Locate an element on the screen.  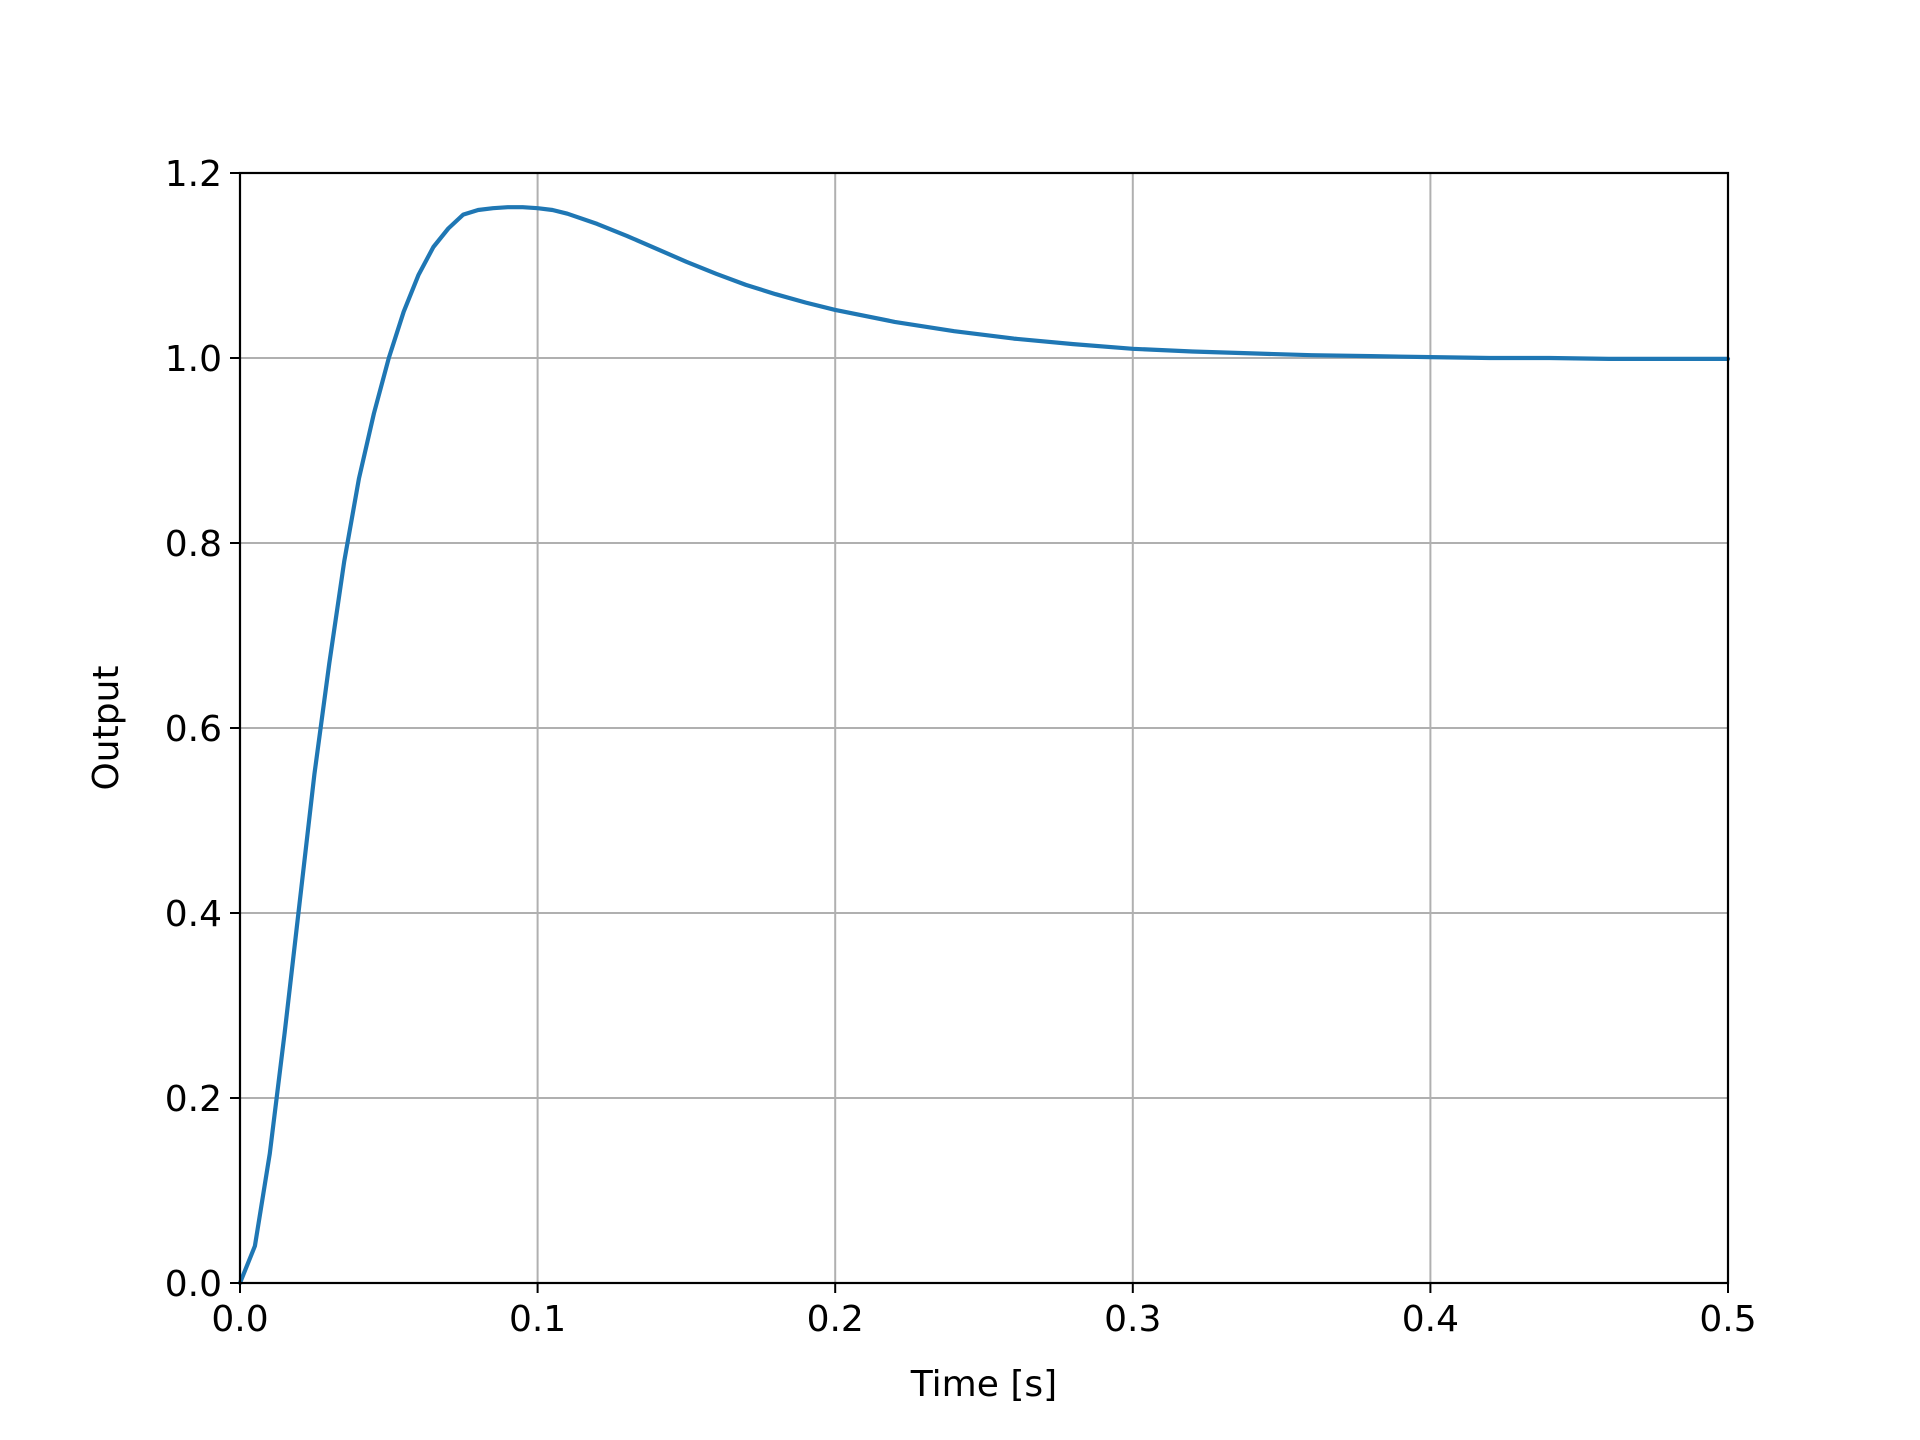
y-tick-label: 0.2 is located at coordinates (193, 1099).